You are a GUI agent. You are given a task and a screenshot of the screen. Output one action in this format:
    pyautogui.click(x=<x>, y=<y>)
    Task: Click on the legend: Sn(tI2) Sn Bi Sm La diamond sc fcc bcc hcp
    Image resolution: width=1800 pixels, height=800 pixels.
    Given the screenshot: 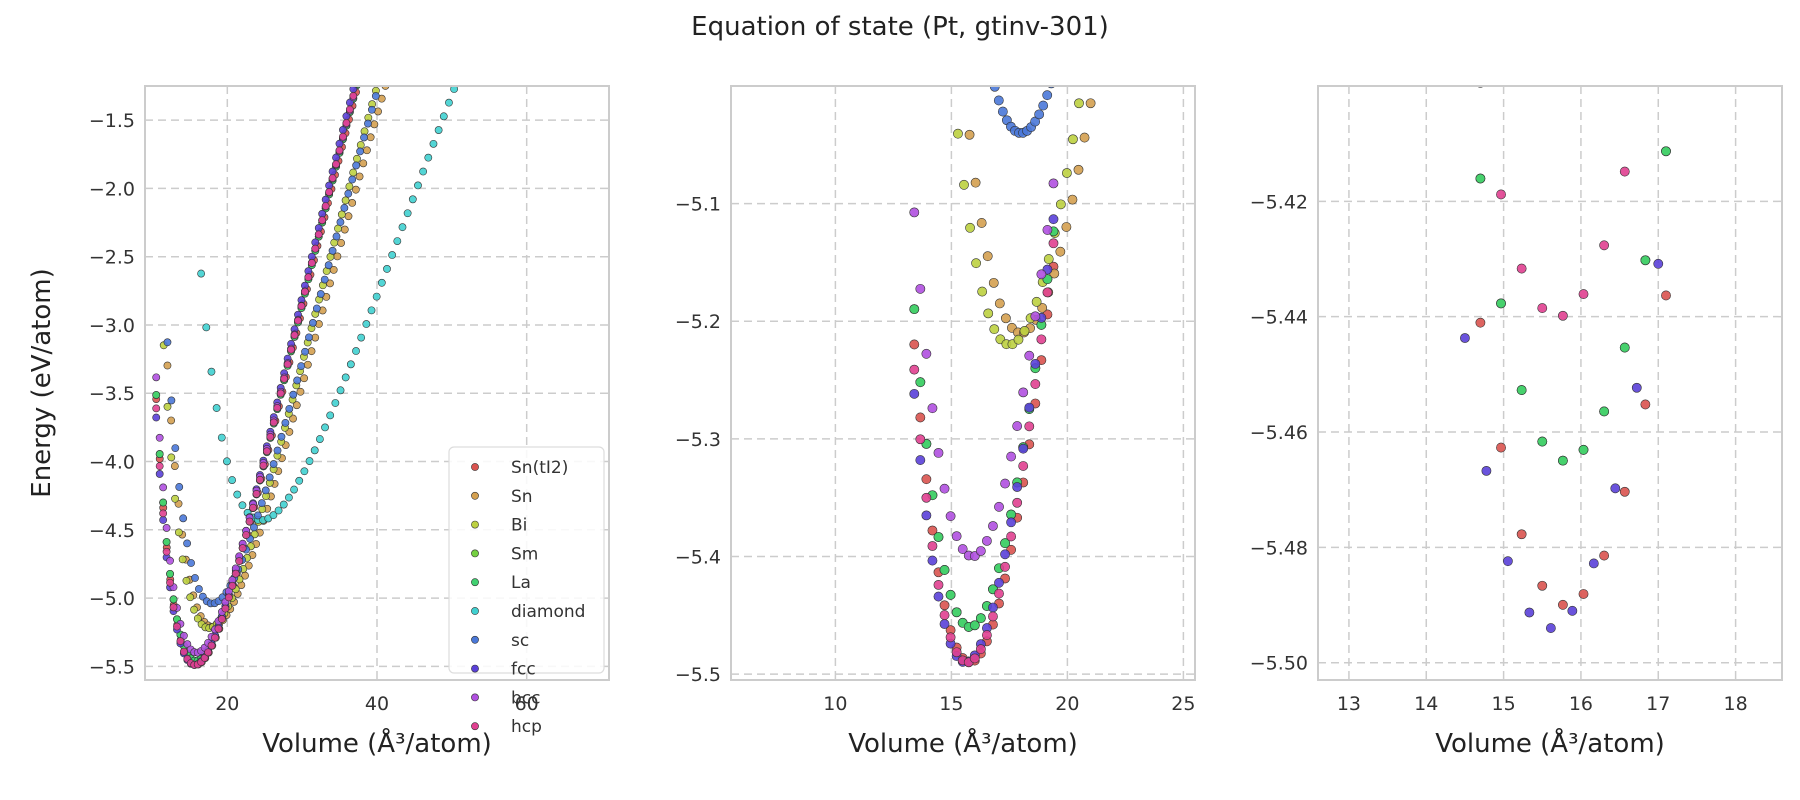 What is the action you would take?
    pyautogui.click(x=526, y=591)
    